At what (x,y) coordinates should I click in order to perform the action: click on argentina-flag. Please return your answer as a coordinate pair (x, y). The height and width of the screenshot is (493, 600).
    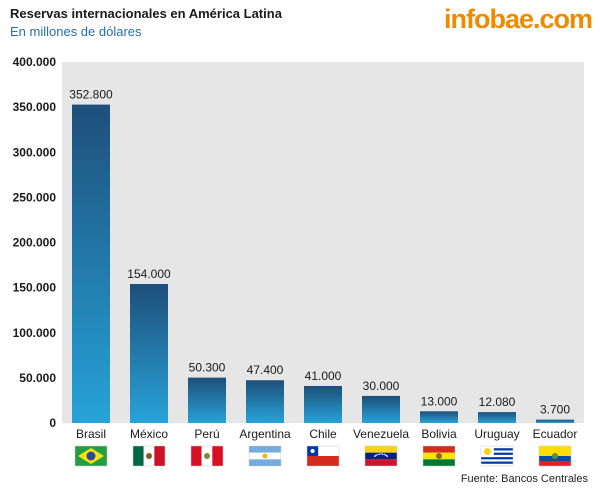
    Looking at the image, I should click on (265, 456).